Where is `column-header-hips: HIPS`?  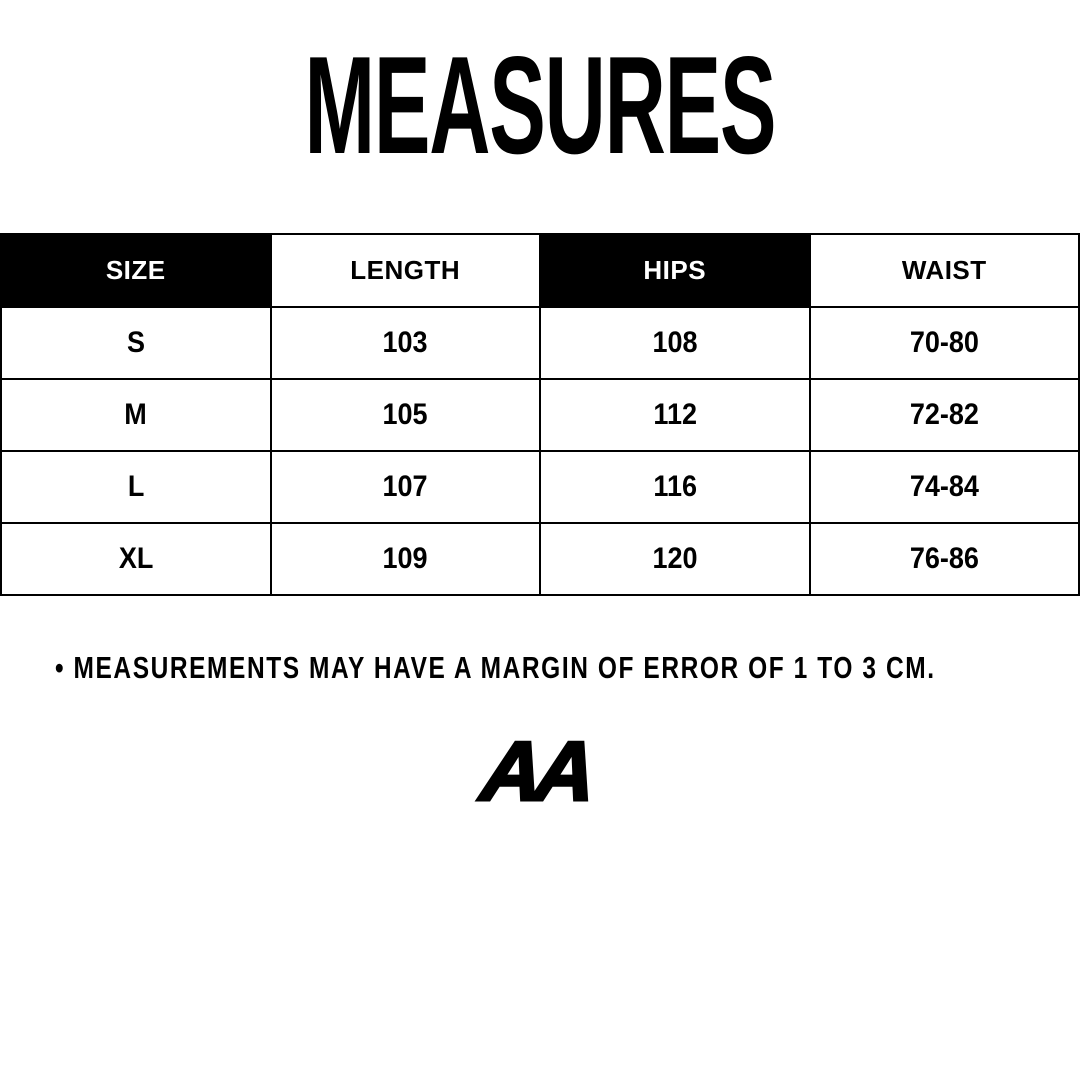
column-header-hips: HIPS is located at coordinates (675, 270).